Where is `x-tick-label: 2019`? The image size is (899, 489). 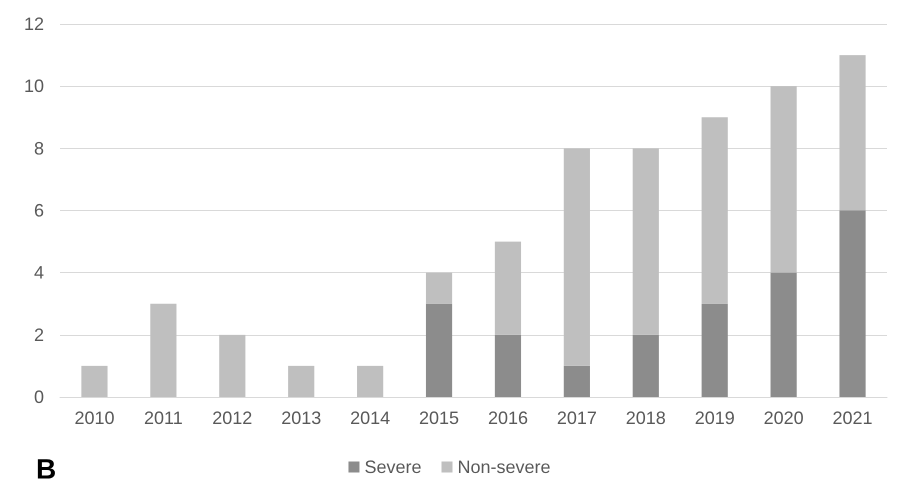
x-tick-label: 2019 is located at coordinates (714, 418).